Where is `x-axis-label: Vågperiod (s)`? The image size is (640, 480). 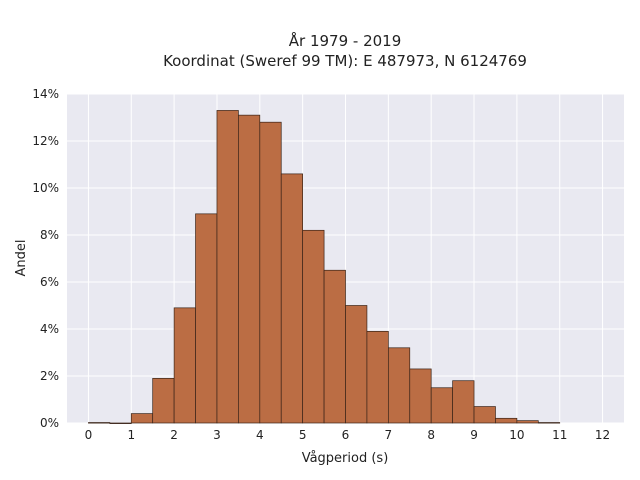
x-axis-label: Vågperiod (s) is located at coordinates (345, 458).